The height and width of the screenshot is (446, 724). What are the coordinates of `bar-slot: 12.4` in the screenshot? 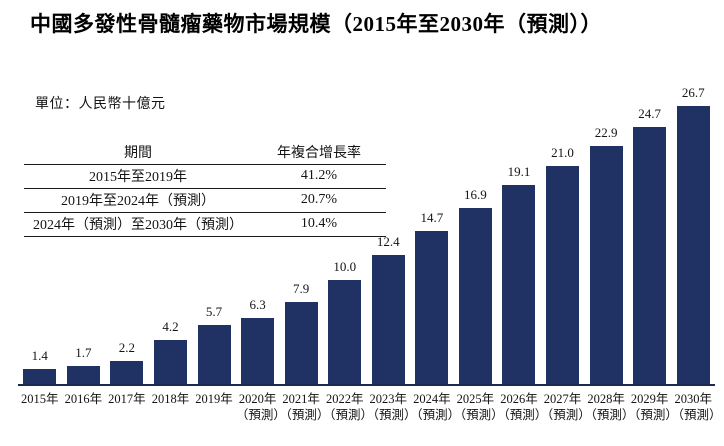 It's located at (389, 309).